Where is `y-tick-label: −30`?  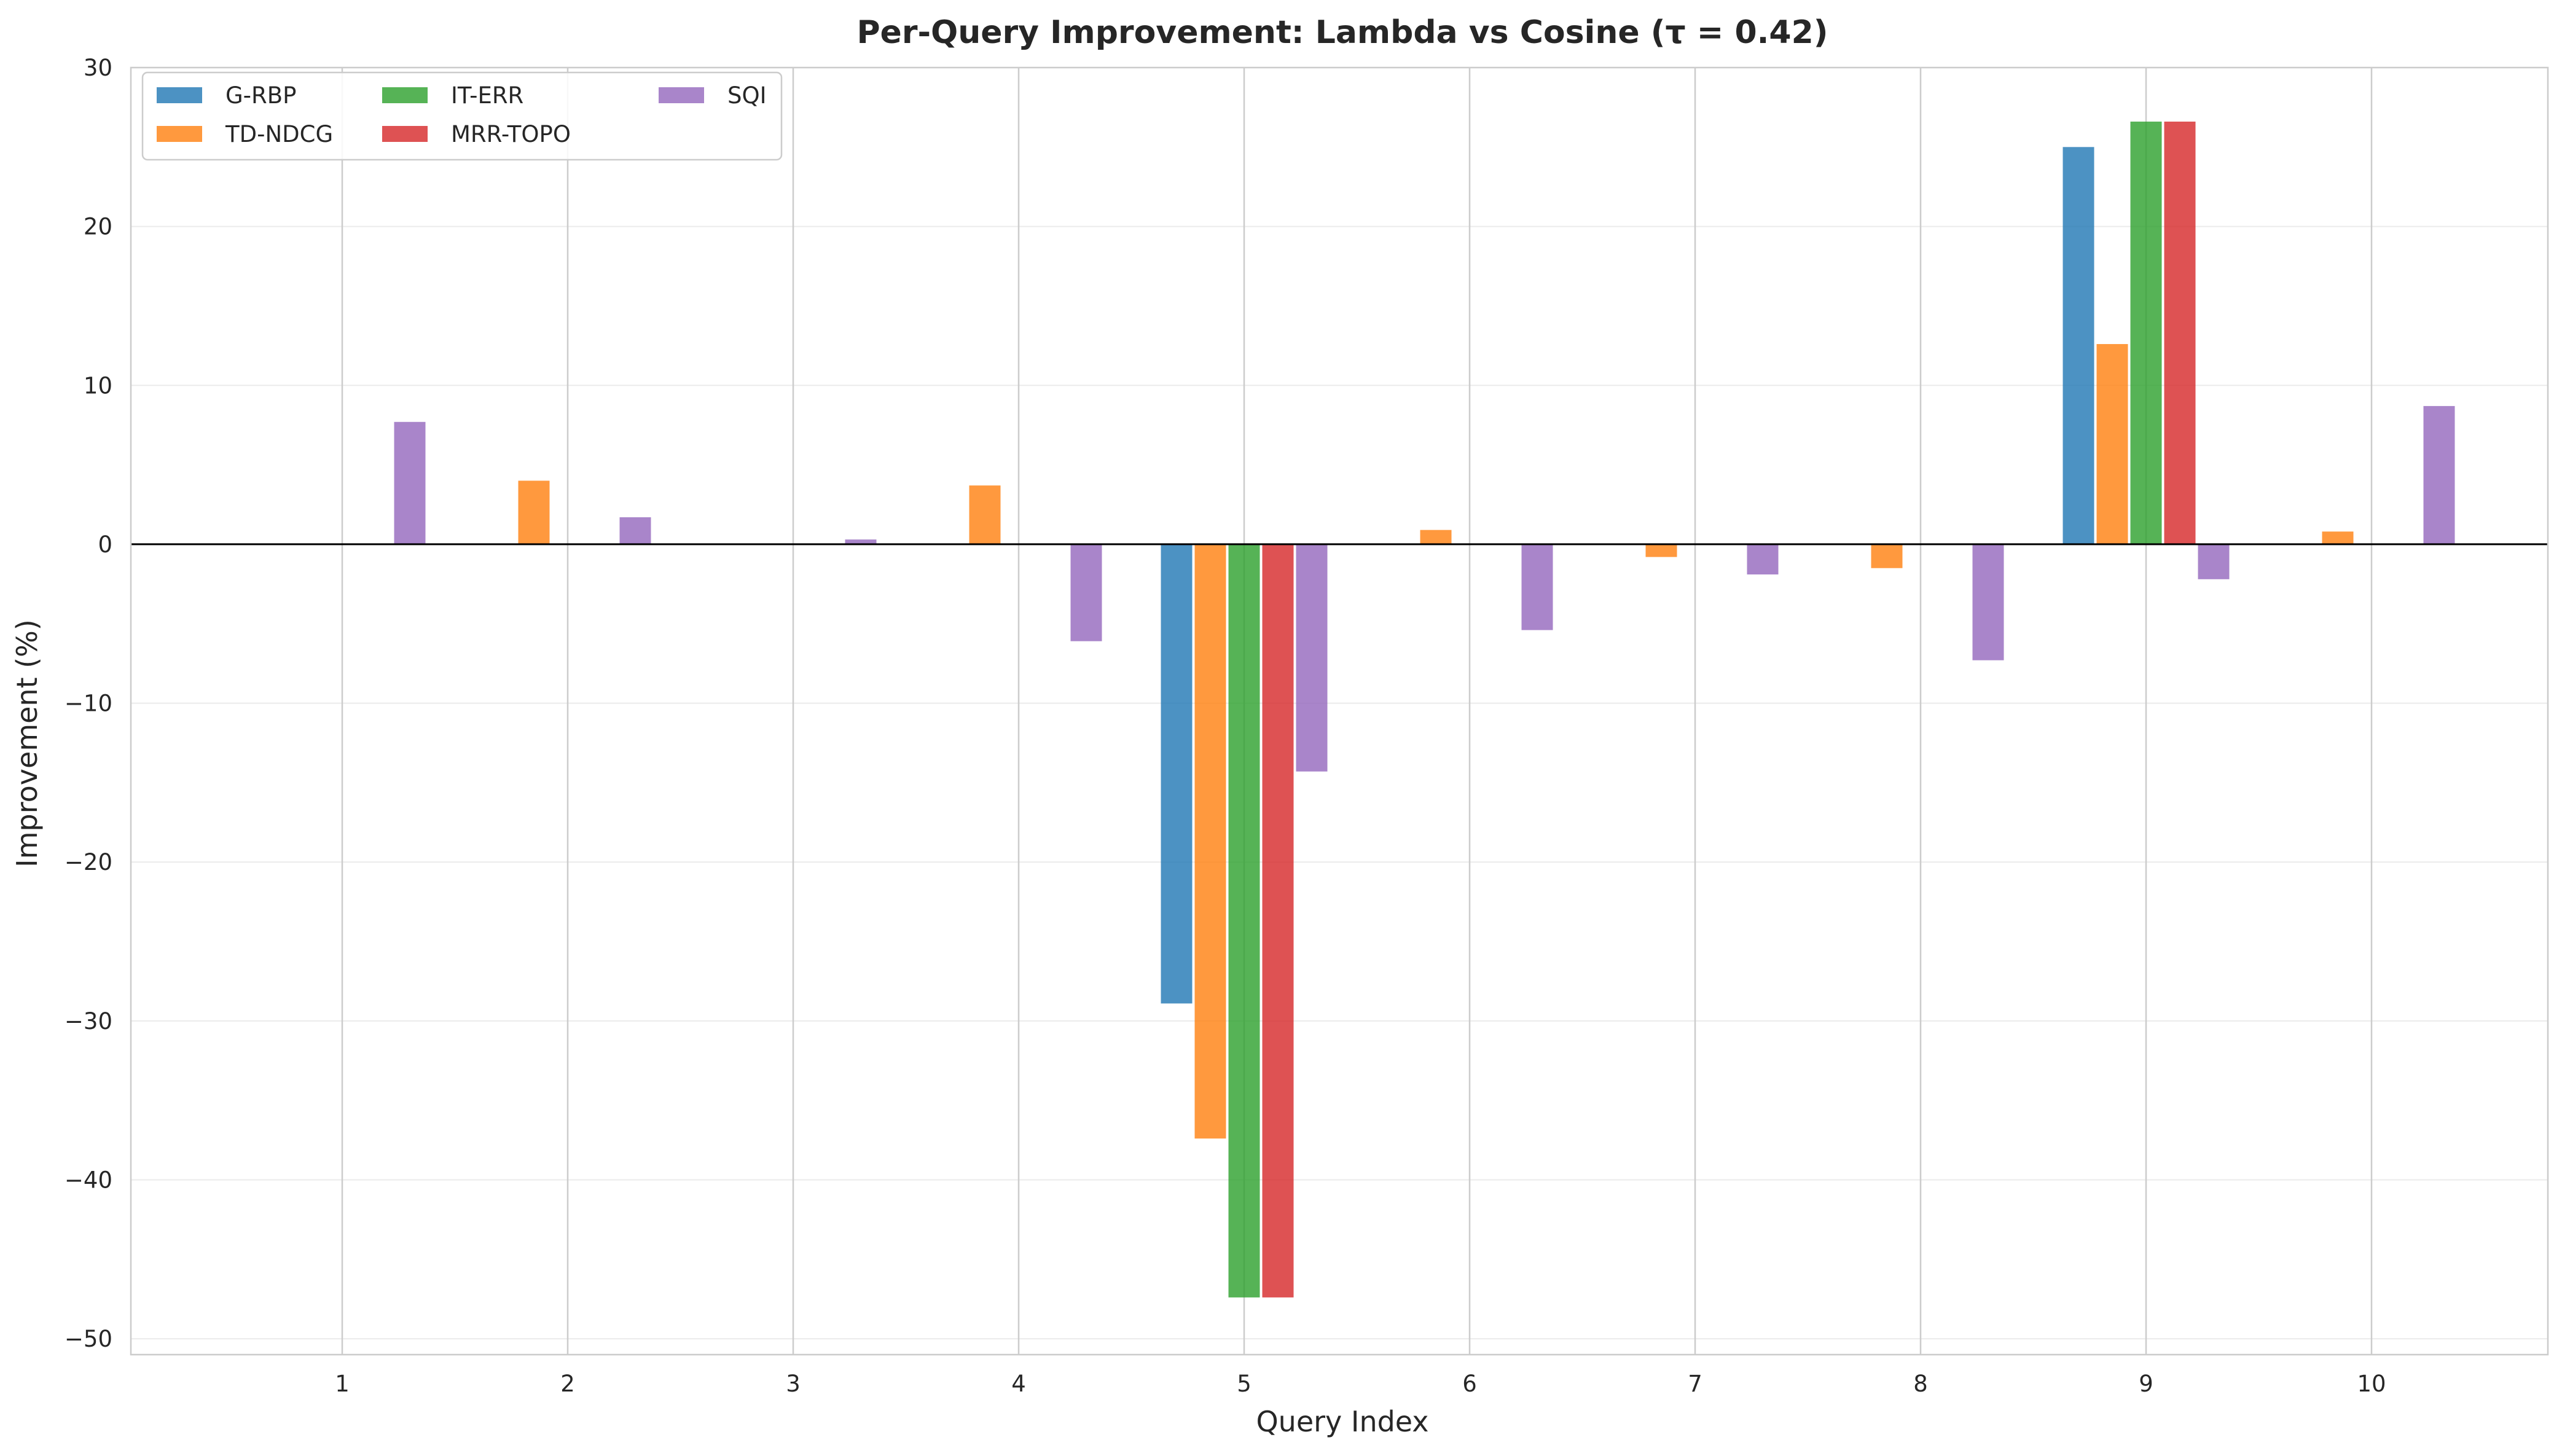
y-tick-label: −30 is located at coordinates (88, 1021).